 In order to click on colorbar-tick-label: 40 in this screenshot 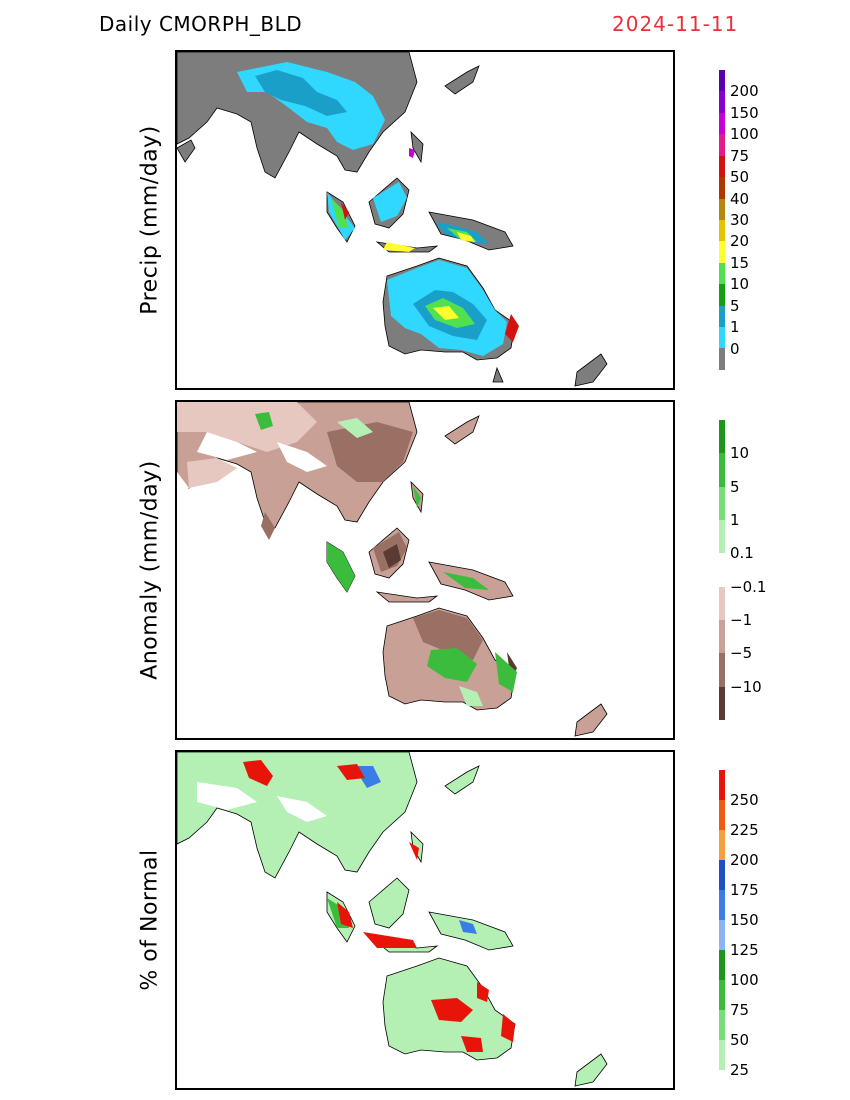, I will do `click(740, 198)`.